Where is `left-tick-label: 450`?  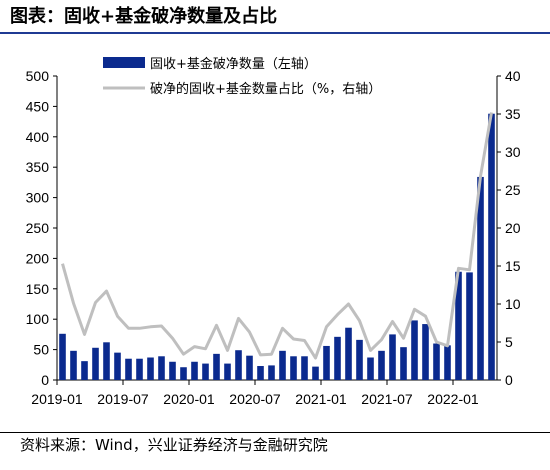 left-tick-label: 450 is located at coordinates (38, 106).